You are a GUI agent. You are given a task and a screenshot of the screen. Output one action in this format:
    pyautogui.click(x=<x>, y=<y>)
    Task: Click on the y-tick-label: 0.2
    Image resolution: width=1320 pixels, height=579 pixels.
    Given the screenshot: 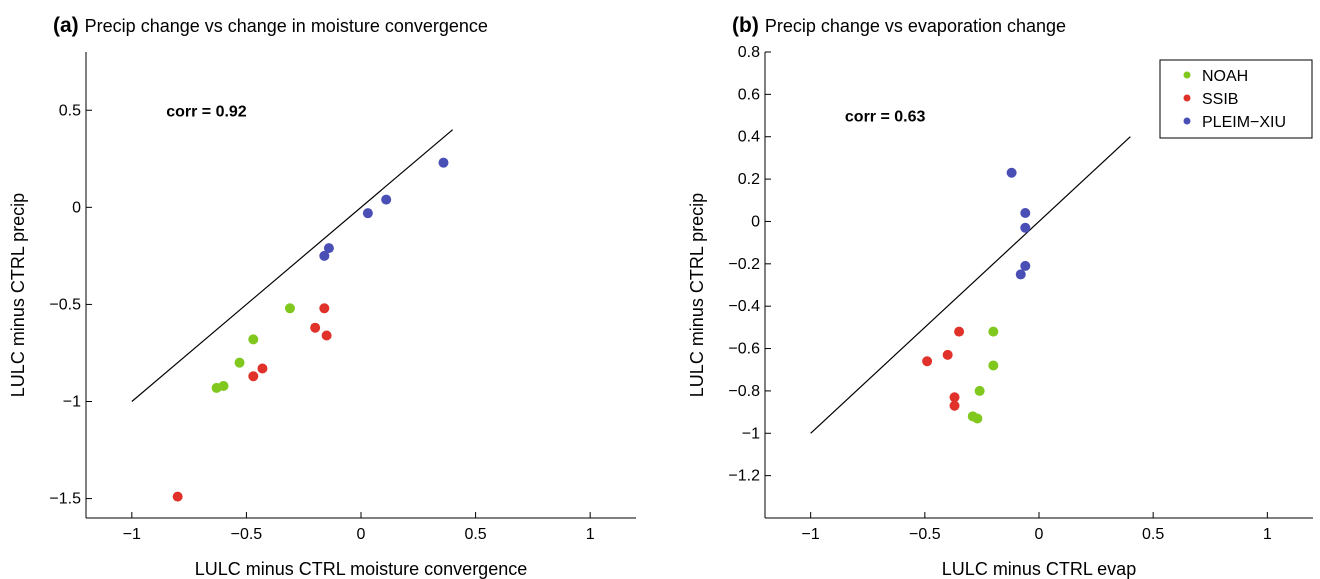 What is the action you would take?
    pyautogui.click(x=749, y=179)
    